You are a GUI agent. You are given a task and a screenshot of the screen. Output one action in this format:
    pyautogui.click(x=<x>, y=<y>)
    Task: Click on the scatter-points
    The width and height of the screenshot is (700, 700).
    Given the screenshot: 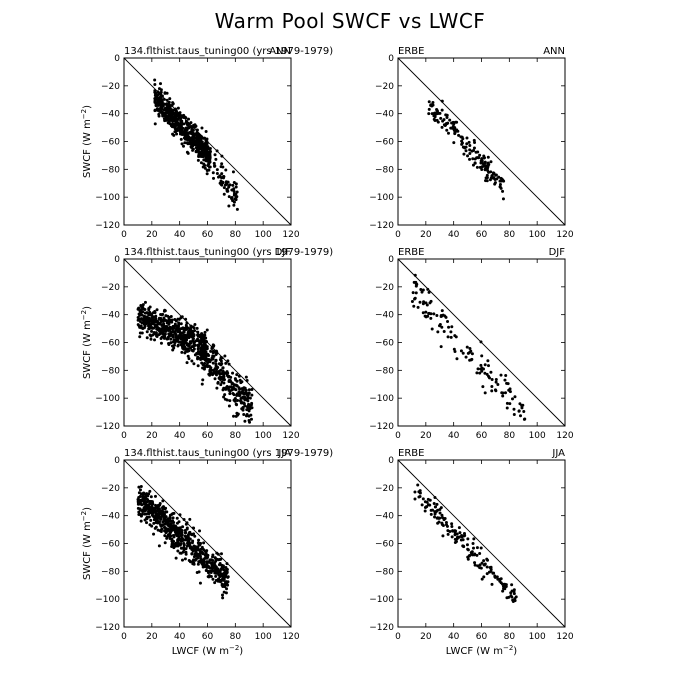 What is the action you would take?
    pyautogui.click(x=195, y=362)
    